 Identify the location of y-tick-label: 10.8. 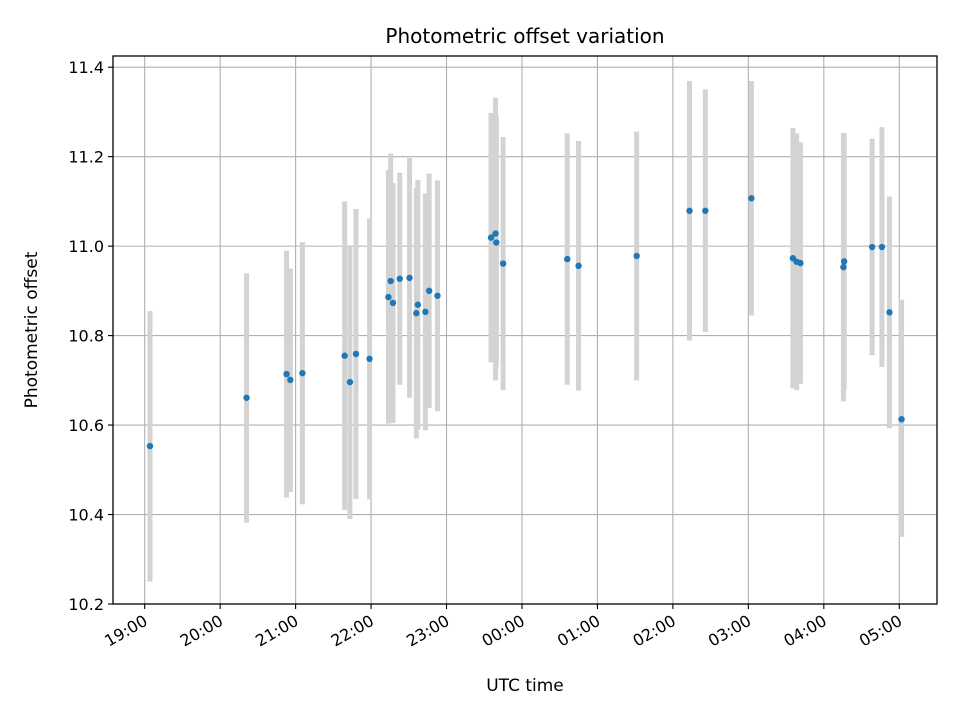
(86, 336).